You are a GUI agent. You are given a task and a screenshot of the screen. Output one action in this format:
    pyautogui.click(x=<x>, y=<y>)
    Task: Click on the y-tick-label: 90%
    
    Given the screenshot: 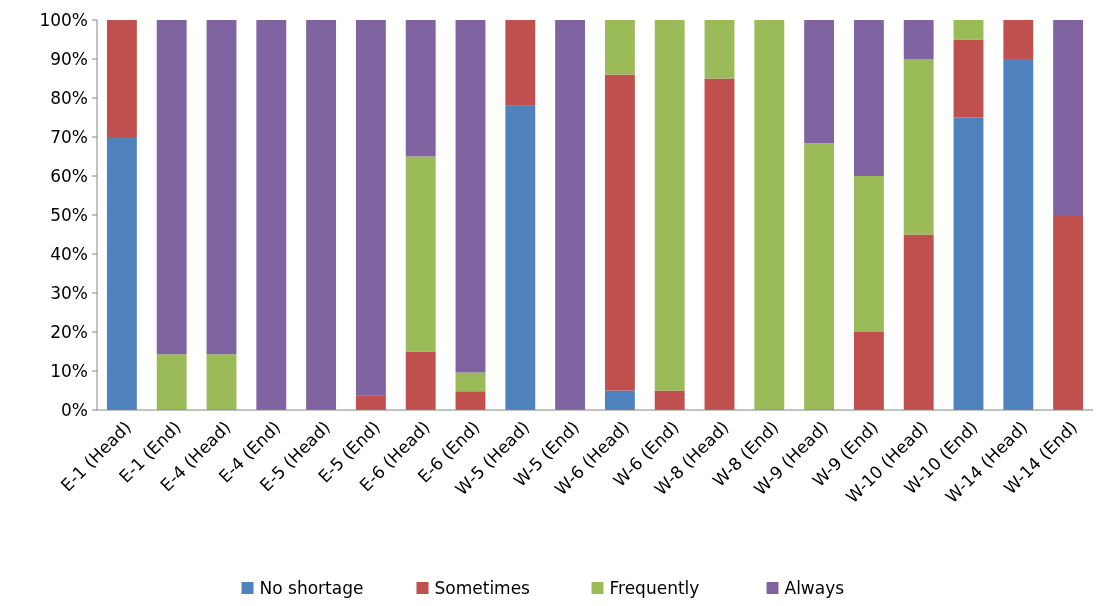 What is the action you would take?
    pyautogui.click(x=69, y=58)
    